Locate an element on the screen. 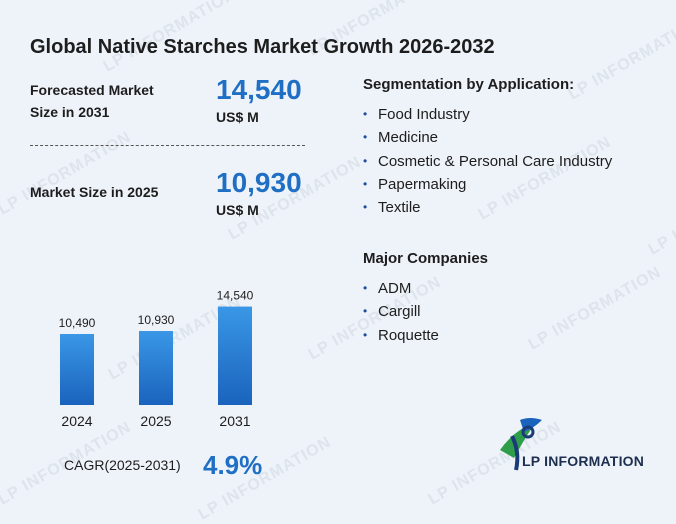 This screenshot has width=676, height=524. forecast-label-line2: Size in 2031 is located at coordinates (70, 112).